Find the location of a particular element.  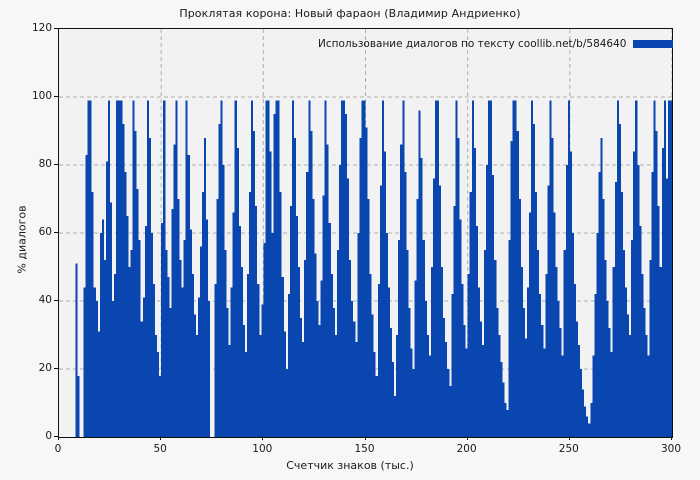

x-tick-label: 100 is located at coordinates (262, 449).